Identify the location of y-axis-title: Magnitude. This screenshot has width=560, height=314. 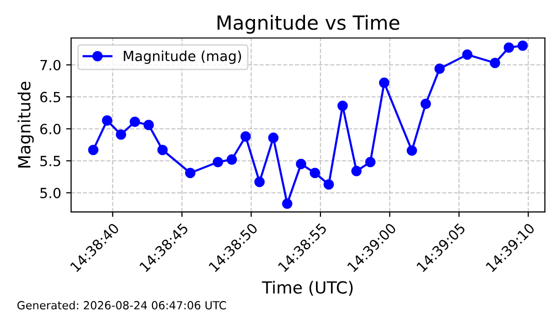
(26, 125).